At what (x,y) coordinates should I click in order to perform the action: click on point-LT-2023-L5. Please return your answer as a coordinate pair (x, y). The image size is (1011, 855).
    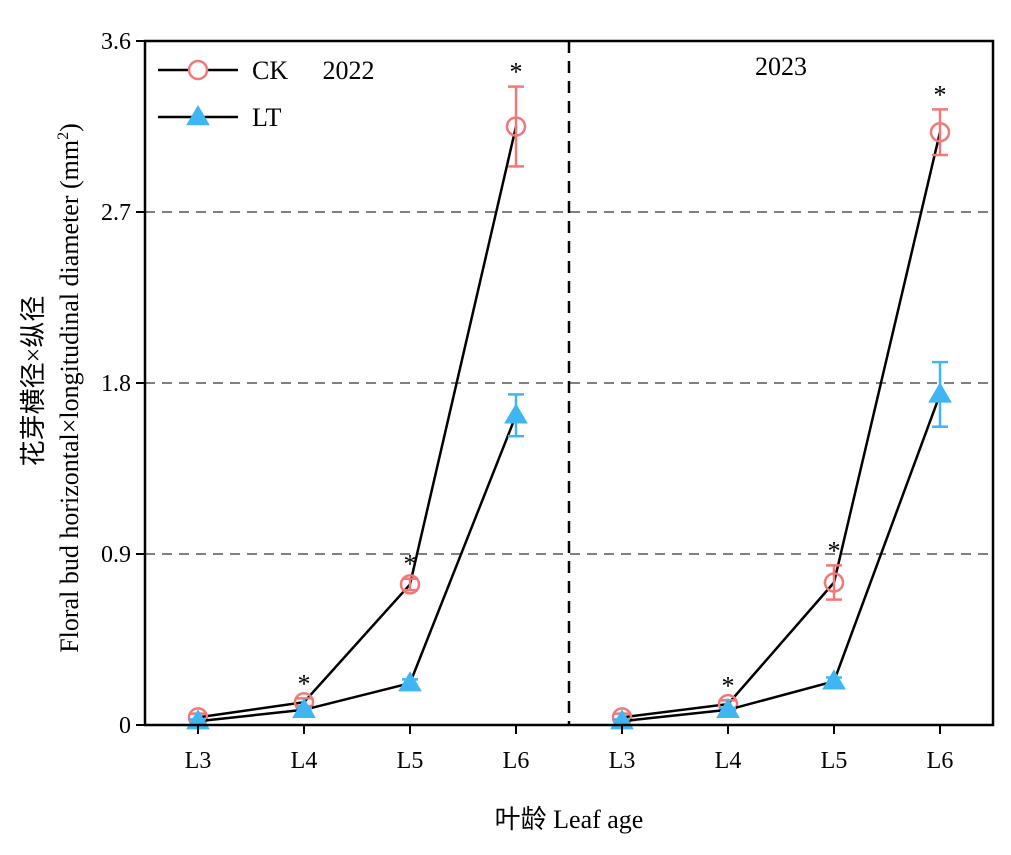
    Looking at the image, I should click on (834, 679).